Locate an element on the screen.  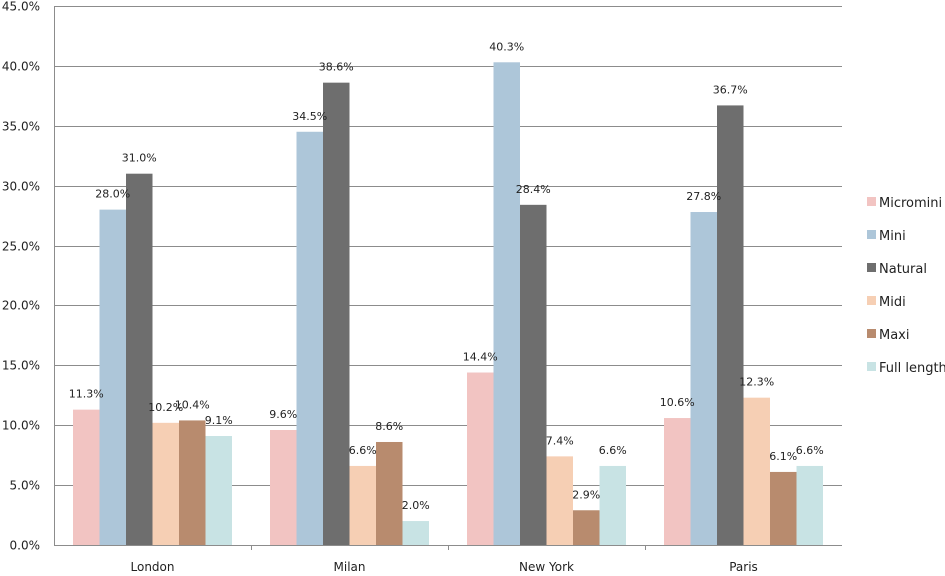
legend-label: Full length is located at coordinates (912, 368).